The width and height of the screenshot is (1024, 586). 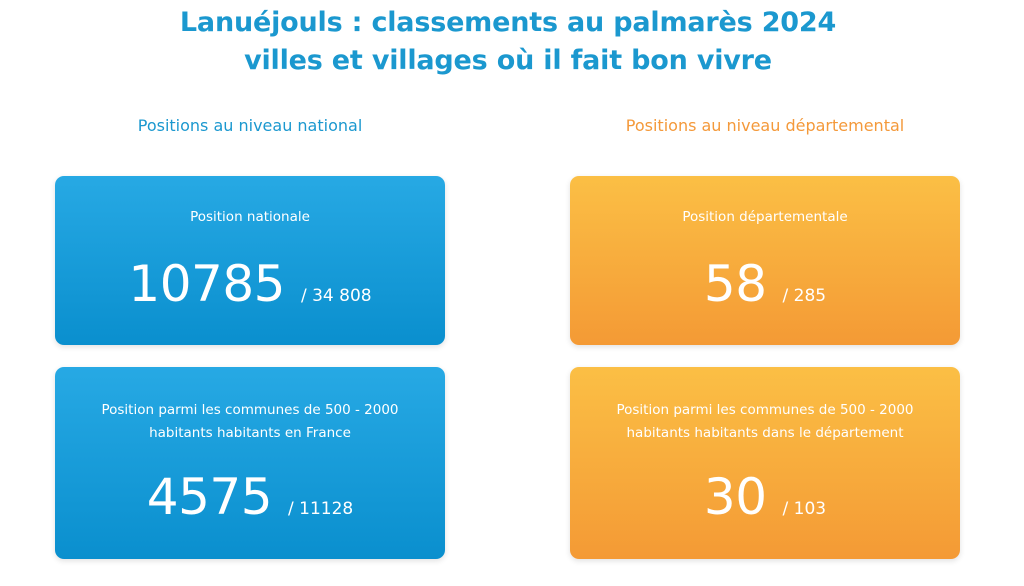 What do you see at coordinates (250, 125) in the screenshot?
I see `national-heading: Positions au niveau national` at bounding box center [250, 125].